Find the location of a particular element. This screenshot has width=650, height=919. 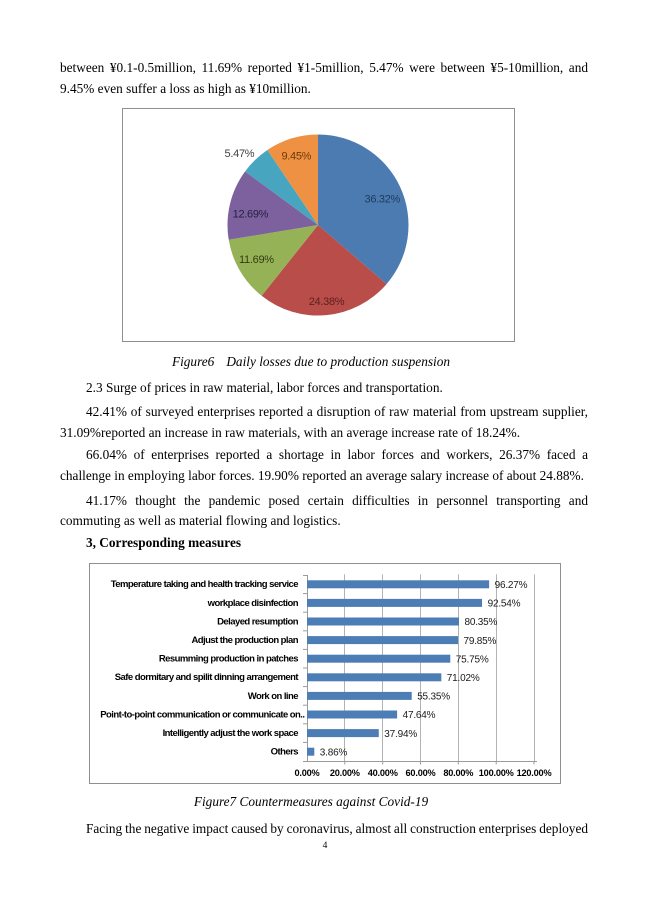

svg-text: 37.94% is located at coordinates (400, 734).